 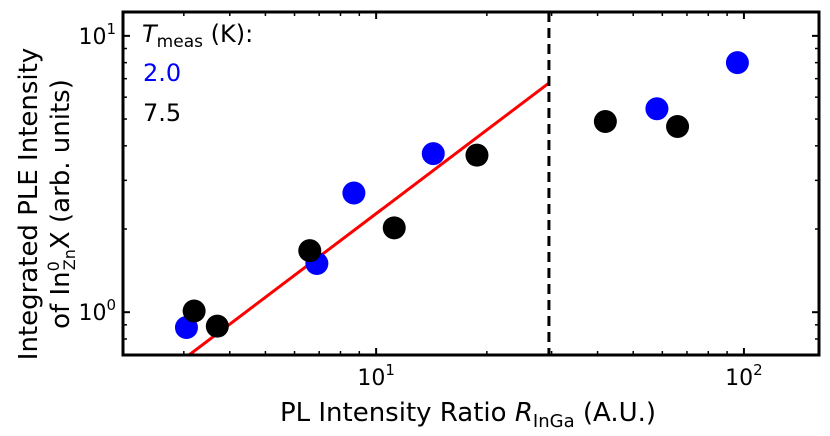 I want to click on y-axis-title-line2: of In0ZnX (arb. units), so click(x=61, y=204).